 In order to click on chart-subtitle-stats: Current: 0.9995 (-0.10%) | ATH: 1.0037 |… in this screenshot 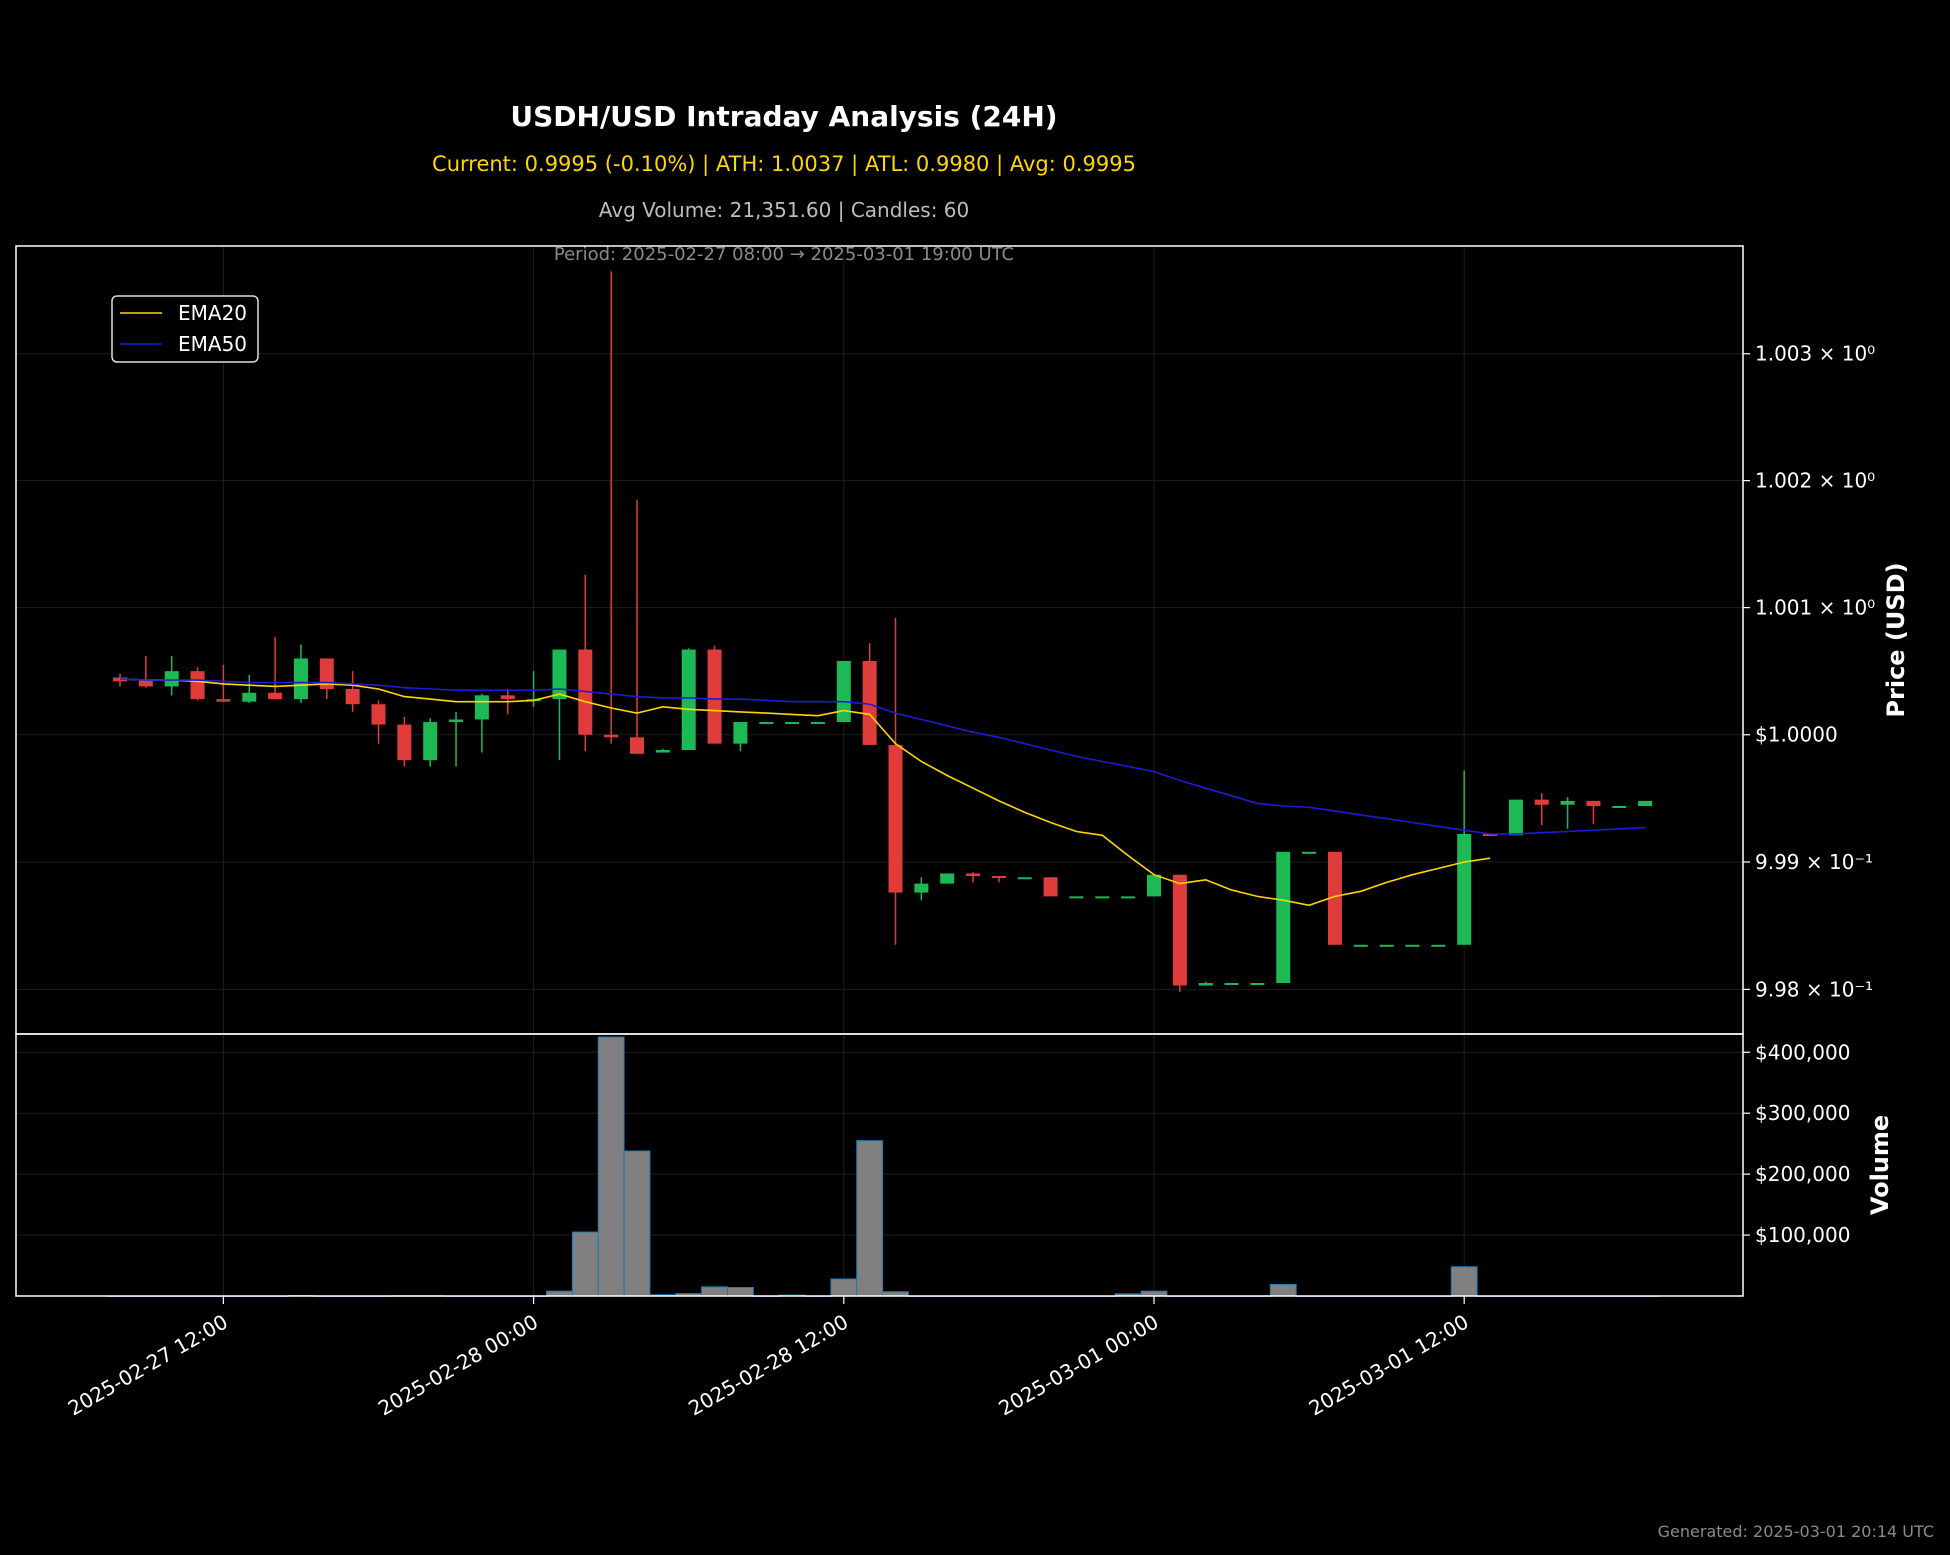, I will do `click(784, 164)`.